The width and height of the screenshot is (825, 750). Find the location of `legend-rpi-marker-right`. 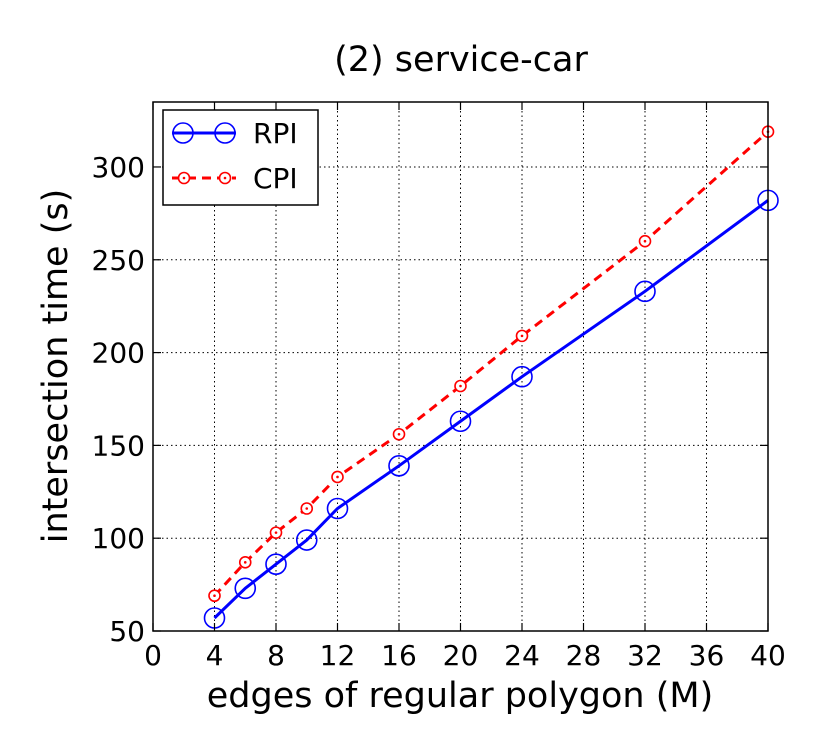

legend-rpi-marker-right is located at coordinates (225, 133).